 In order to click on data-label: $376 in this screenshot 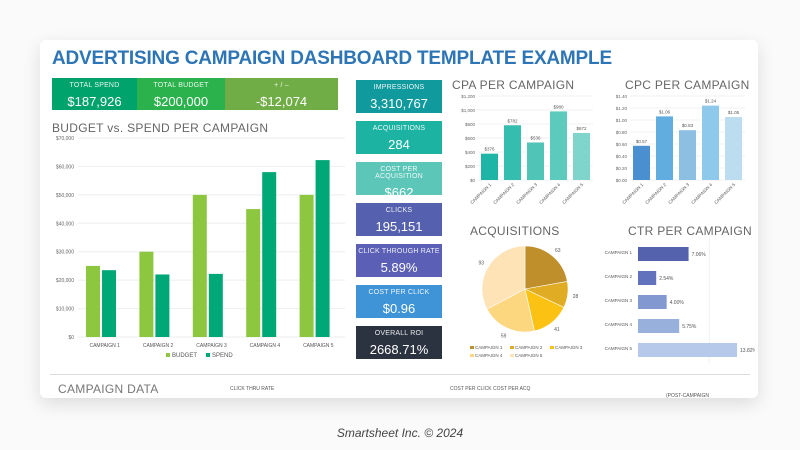, I will do `click(489, 149)`.